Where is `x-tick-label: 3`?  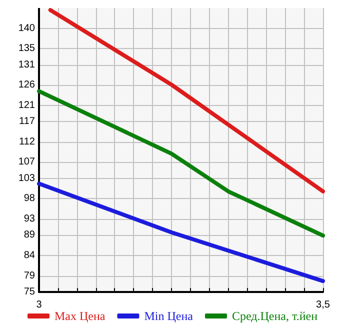 x-tick-label: 3 is located at coordinates (39, 305).